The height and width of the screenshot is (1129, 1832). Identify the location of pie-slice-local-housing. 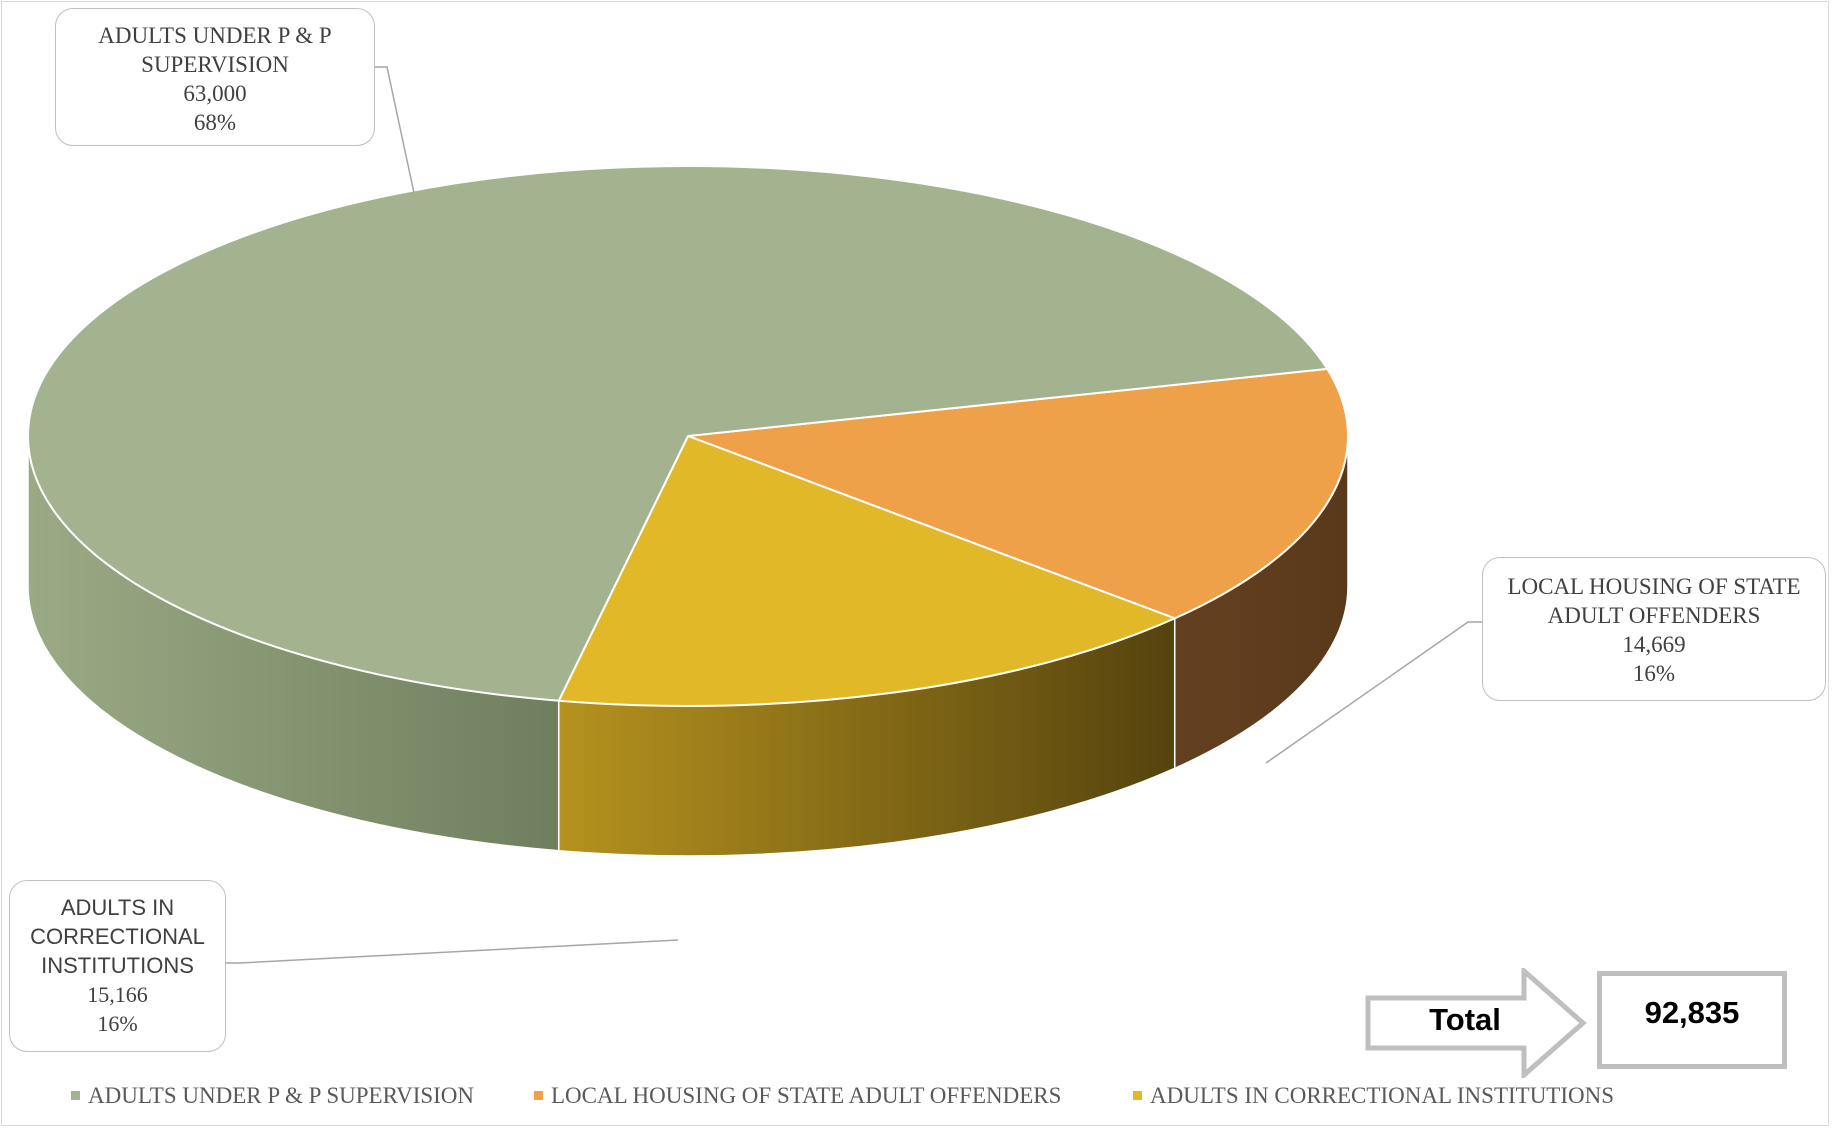
(1018, 493).